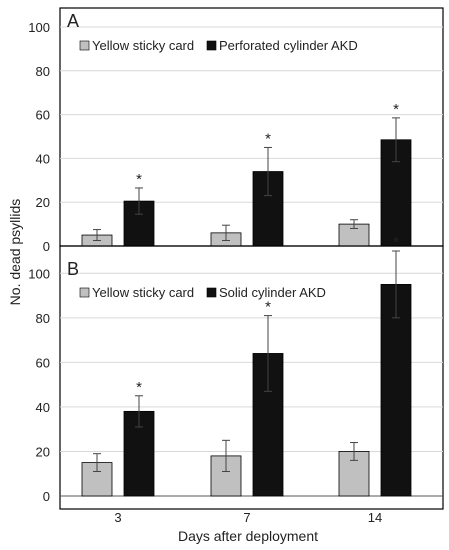 The width and height of the screenshot is (449, 550). I want to click on x-axis-label: Days after deployment, so click(248, 536).